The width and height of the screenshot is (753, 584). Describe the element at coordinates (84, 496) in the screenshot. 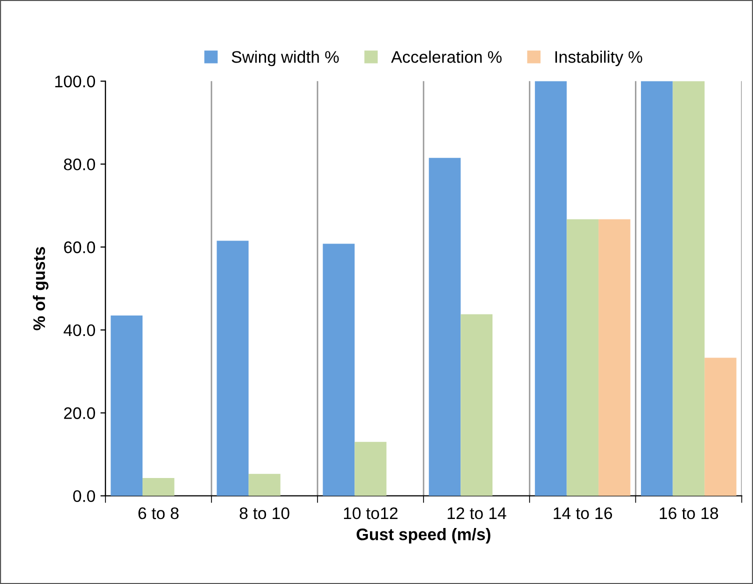

I see `y-tick-label: 0.0` at that location.